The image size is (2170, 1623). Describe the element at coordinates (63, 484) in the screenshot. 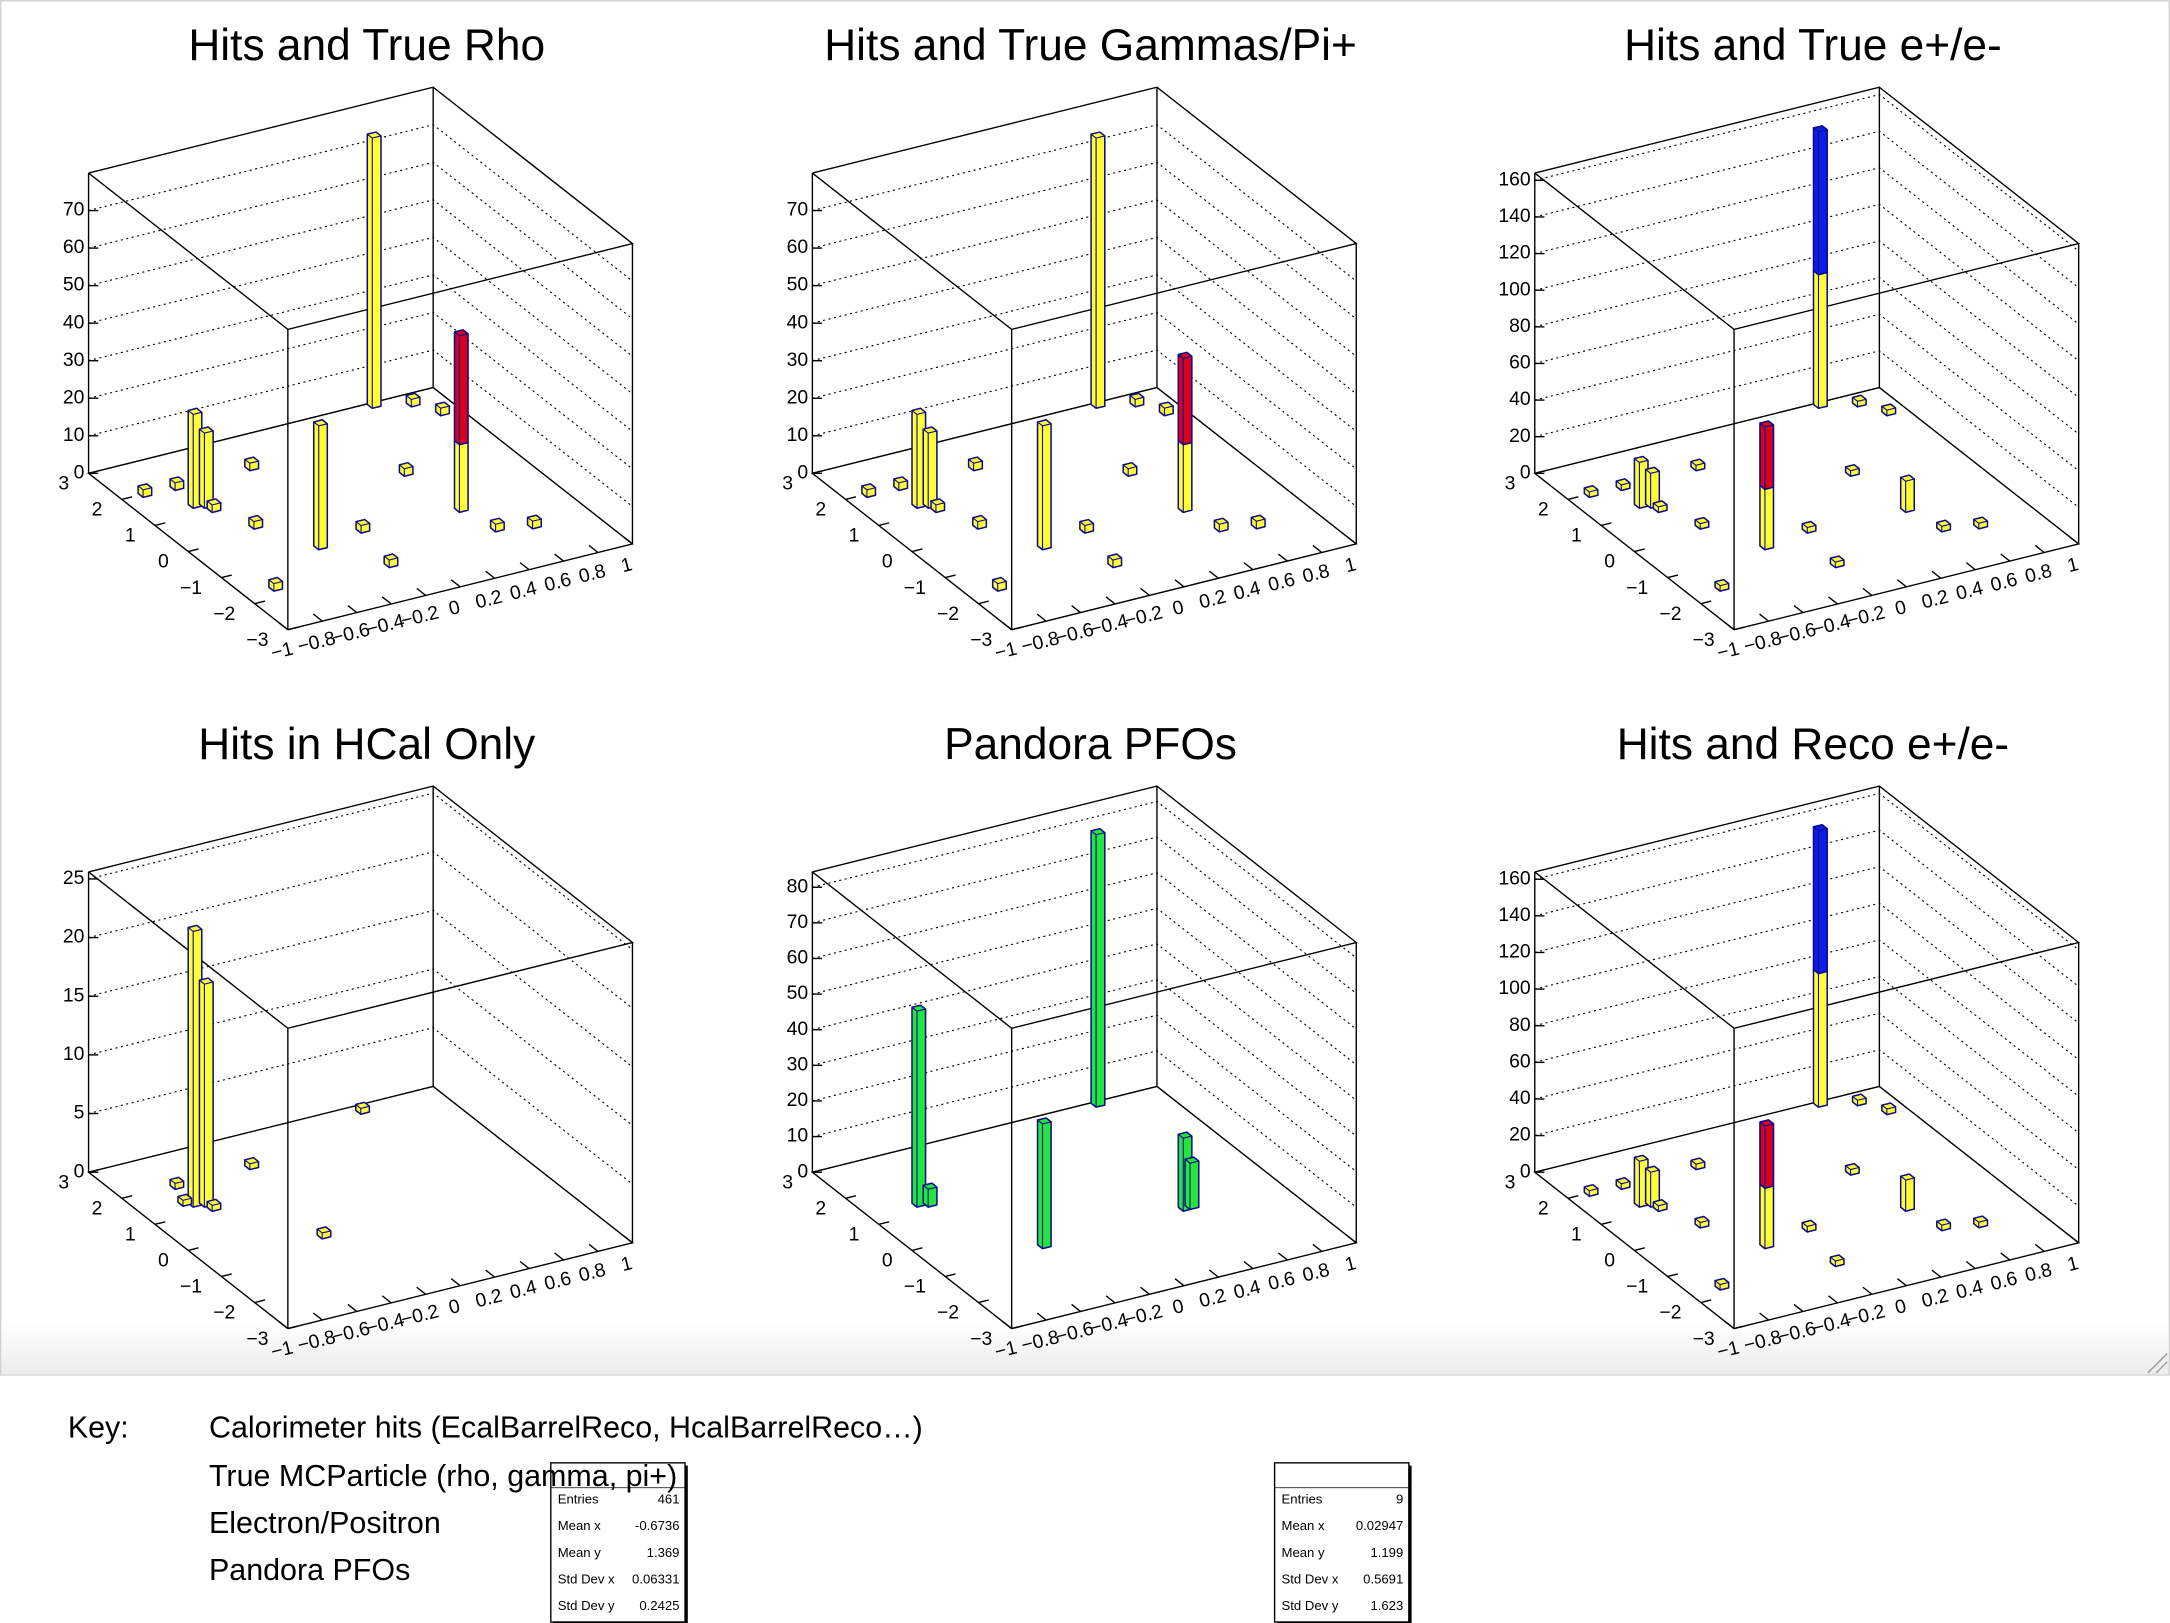

I see `y-tick-label: 3` at that location.